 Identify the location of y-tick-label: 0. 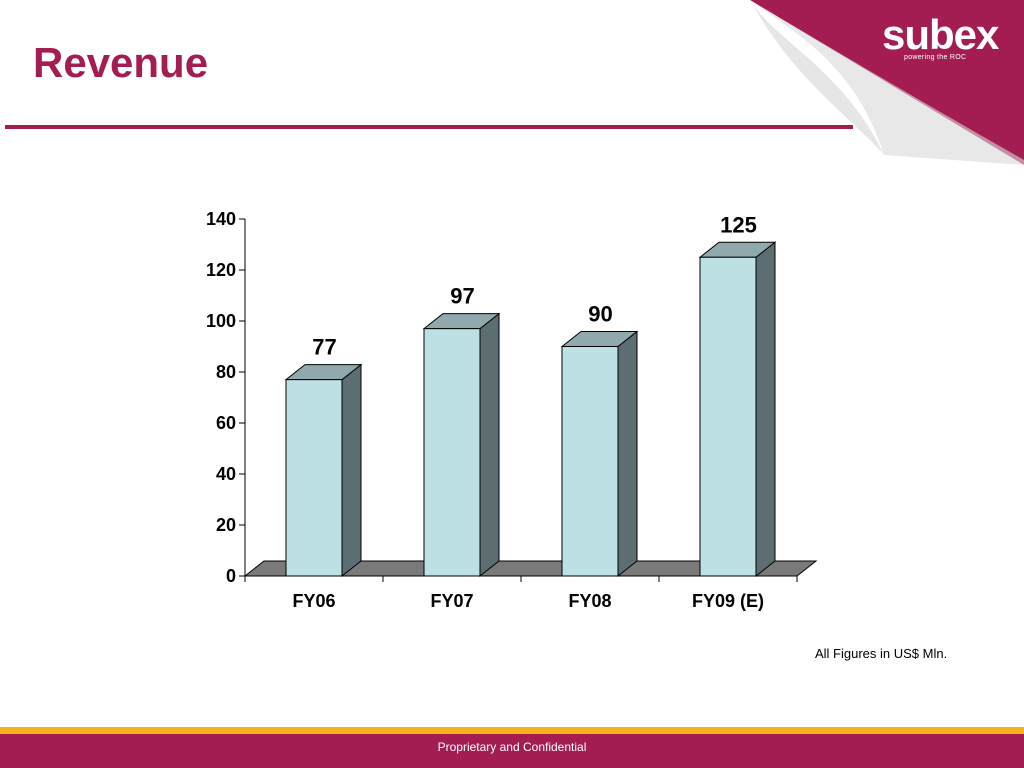
(231, 576).